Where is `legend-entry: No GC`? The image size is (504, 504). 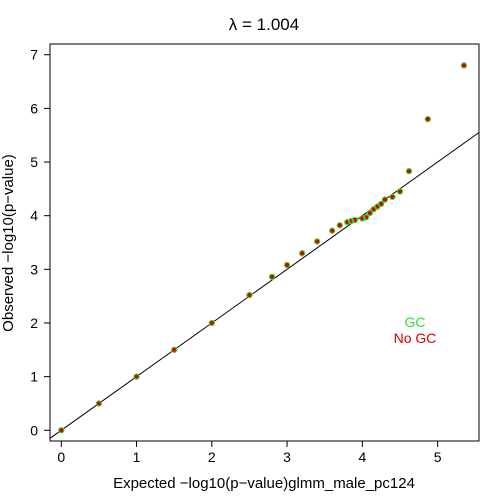 legend-entry: No GC is located at coordinates (415, 338).